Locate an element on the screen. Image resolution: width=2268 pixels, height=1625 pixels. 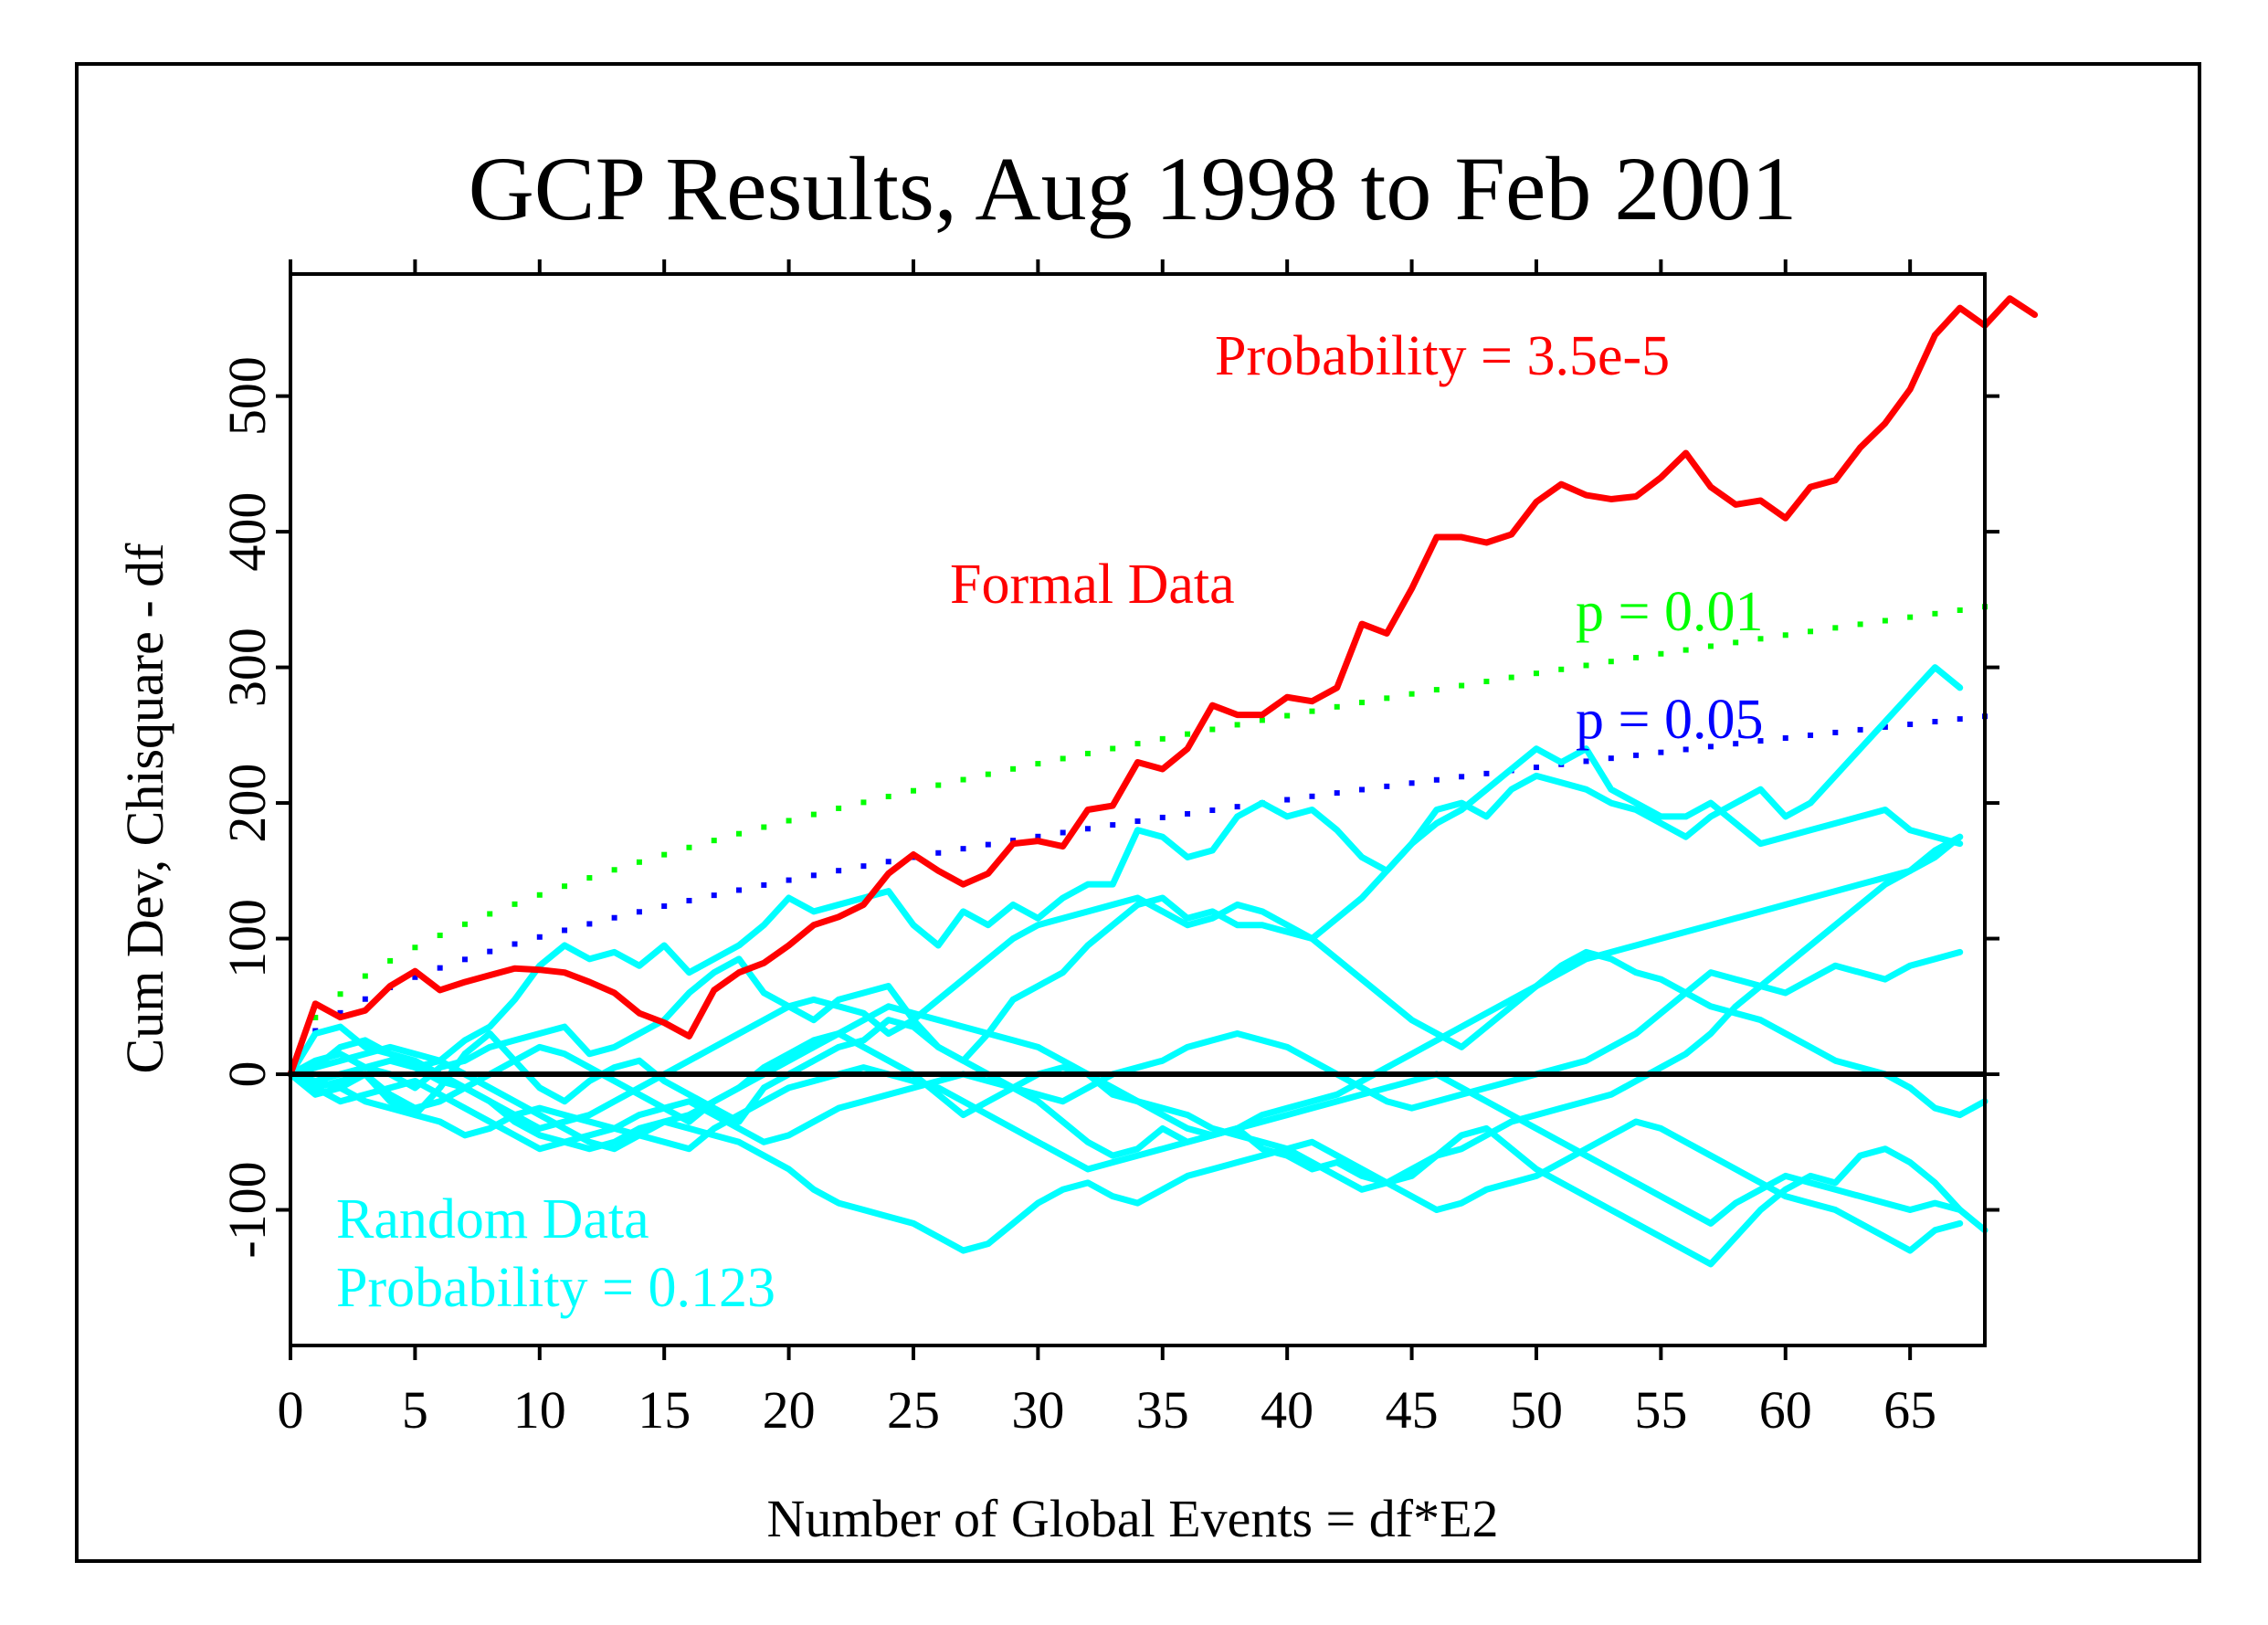
x-tick-label: 5 is located at coordinates (415, 1410).